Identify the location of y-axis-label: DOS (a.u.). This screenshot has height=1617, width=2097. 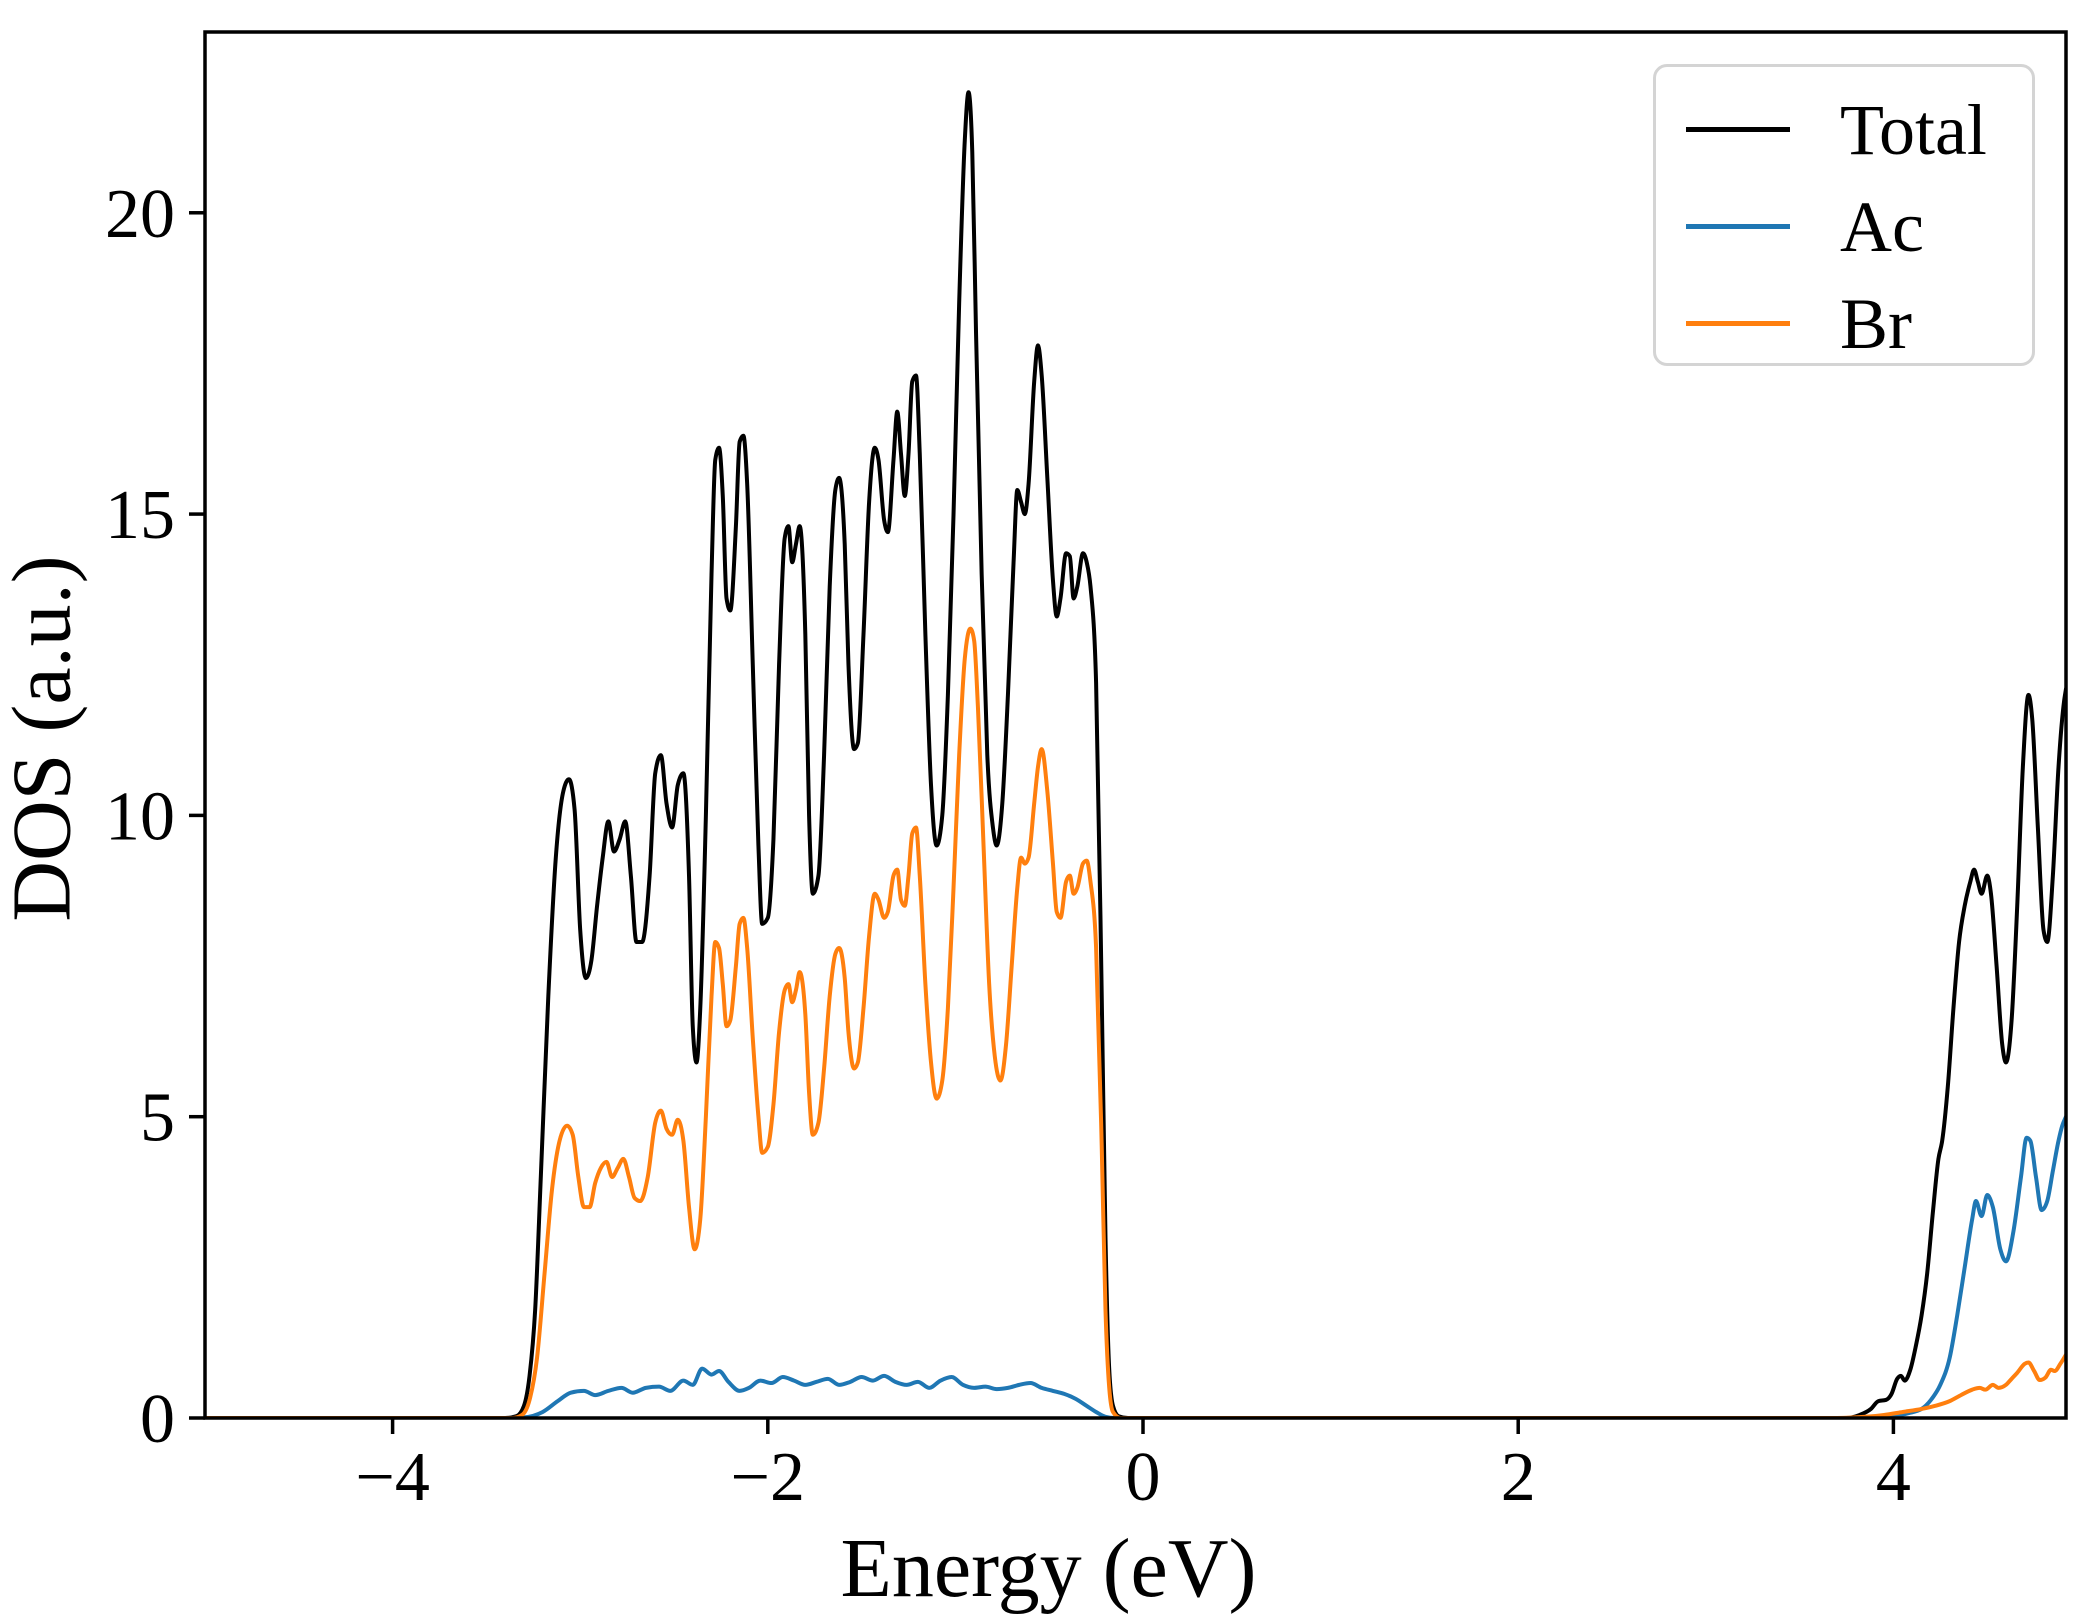
(44, 738).